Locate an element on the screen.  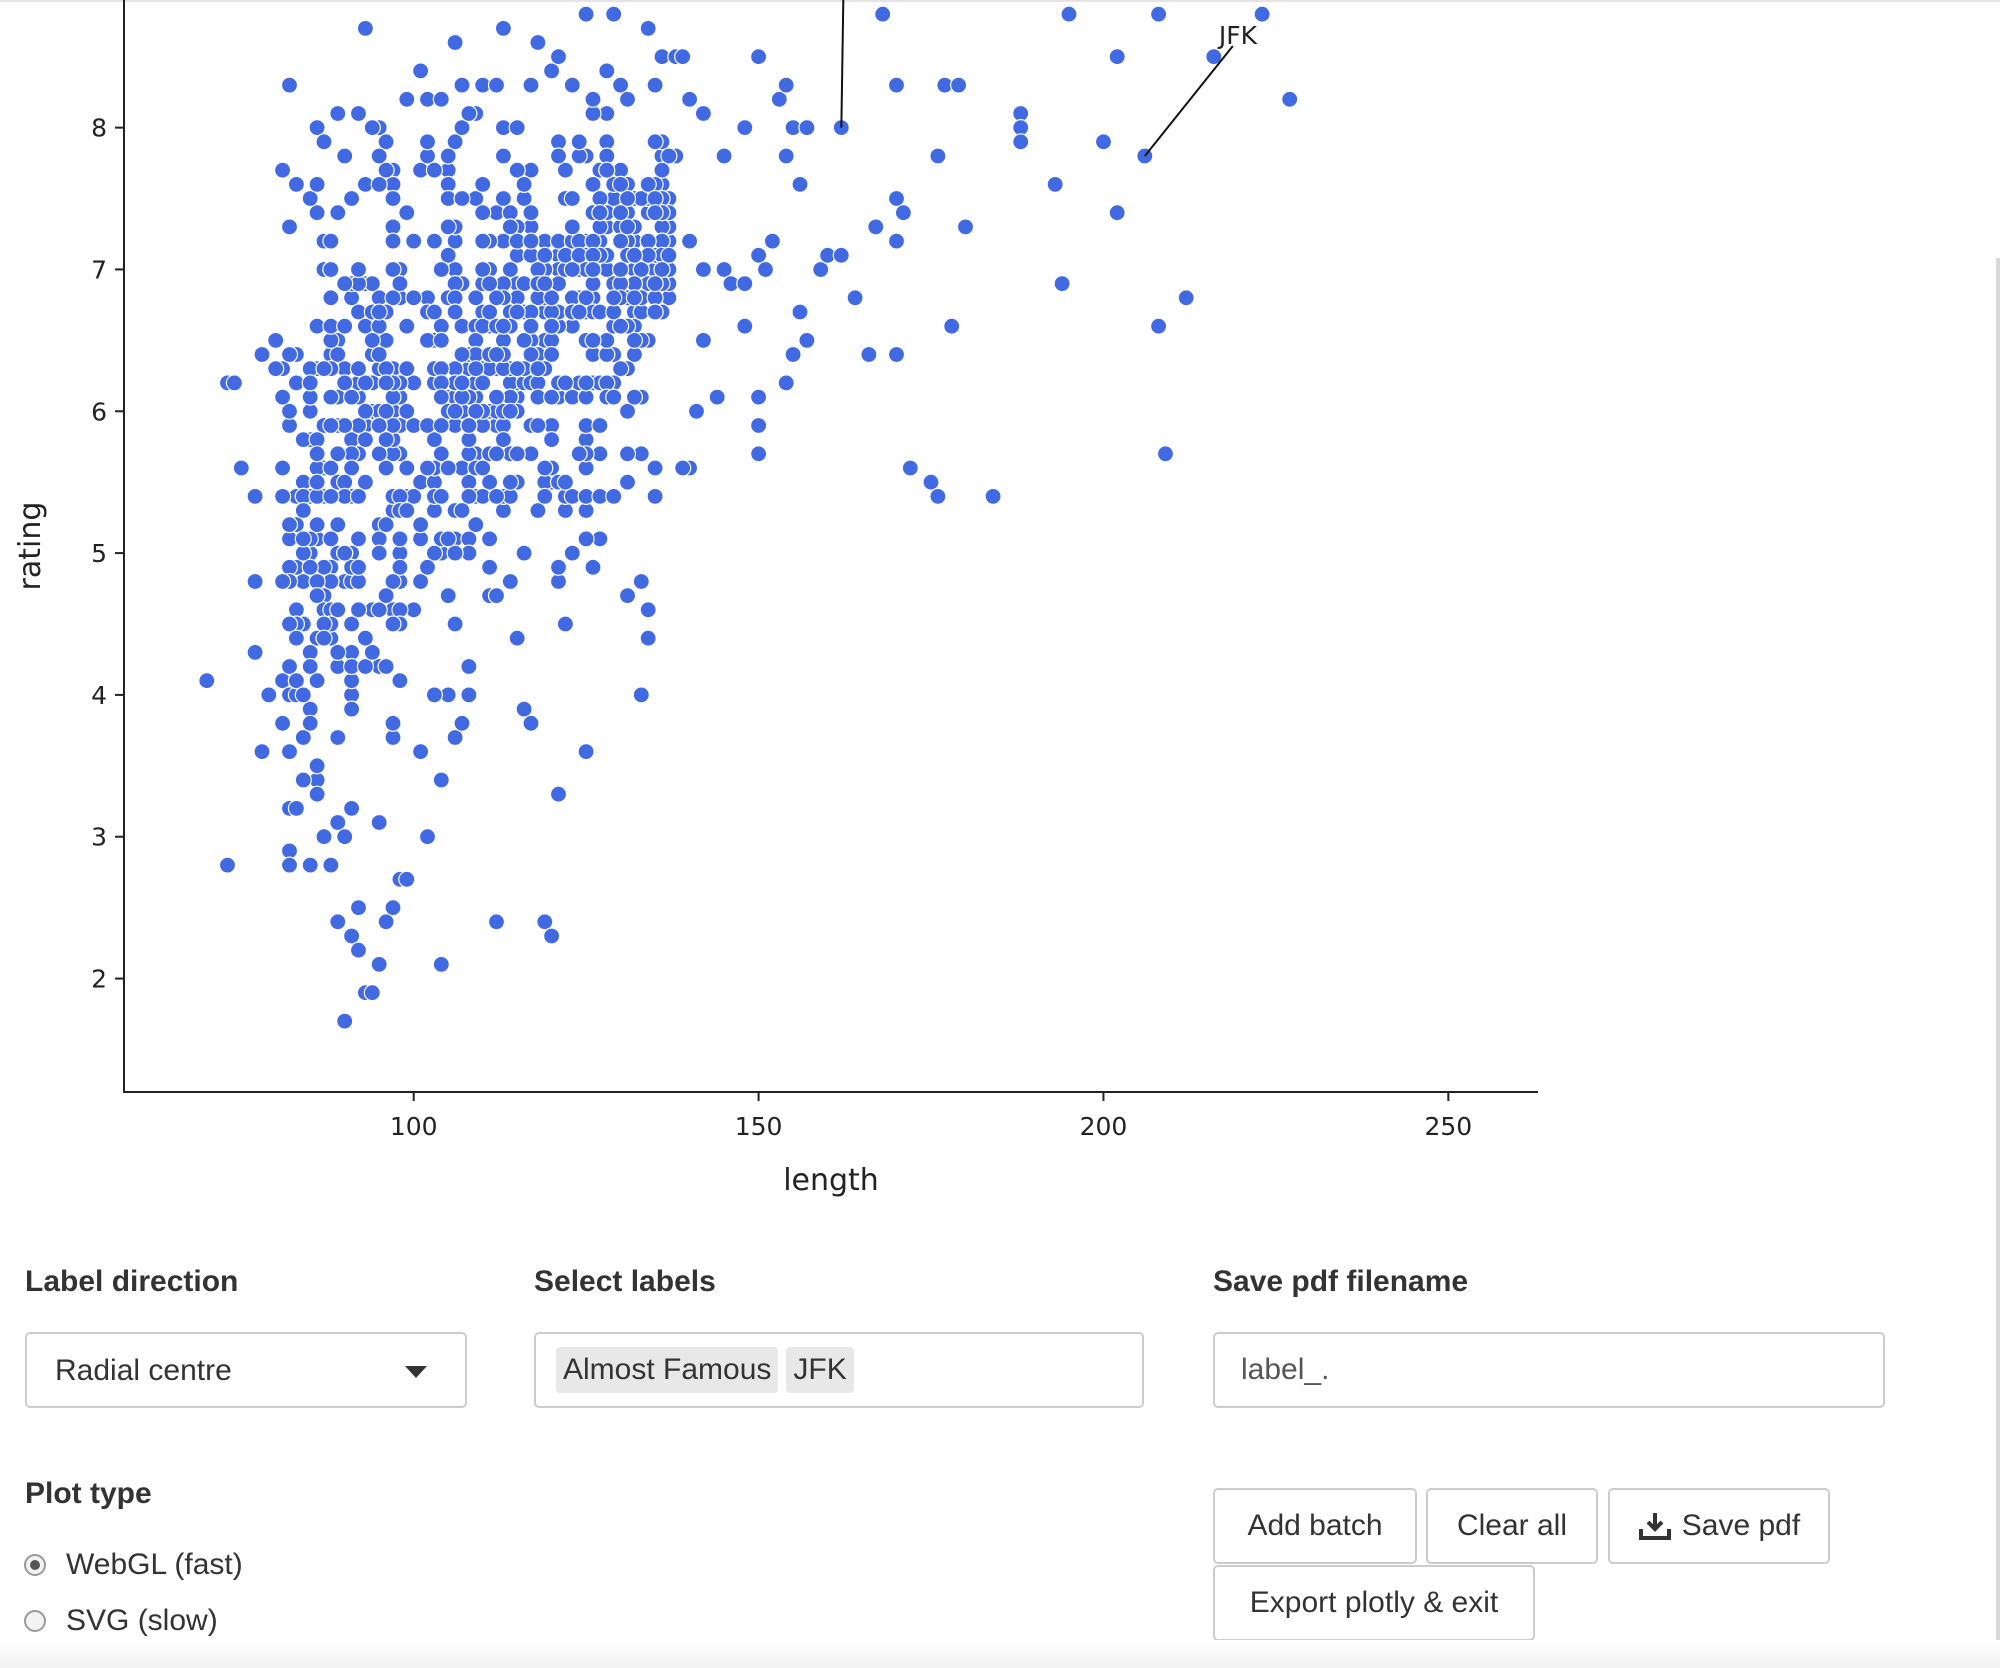
add-batch-button: Add batch is located at coordinates (1315, 1526).